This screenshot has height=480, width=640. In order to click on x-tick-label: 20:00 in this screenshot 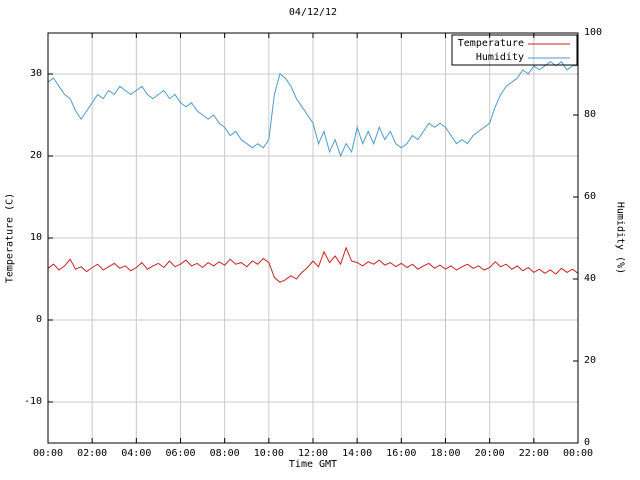, I will do `click(489, 453)`.